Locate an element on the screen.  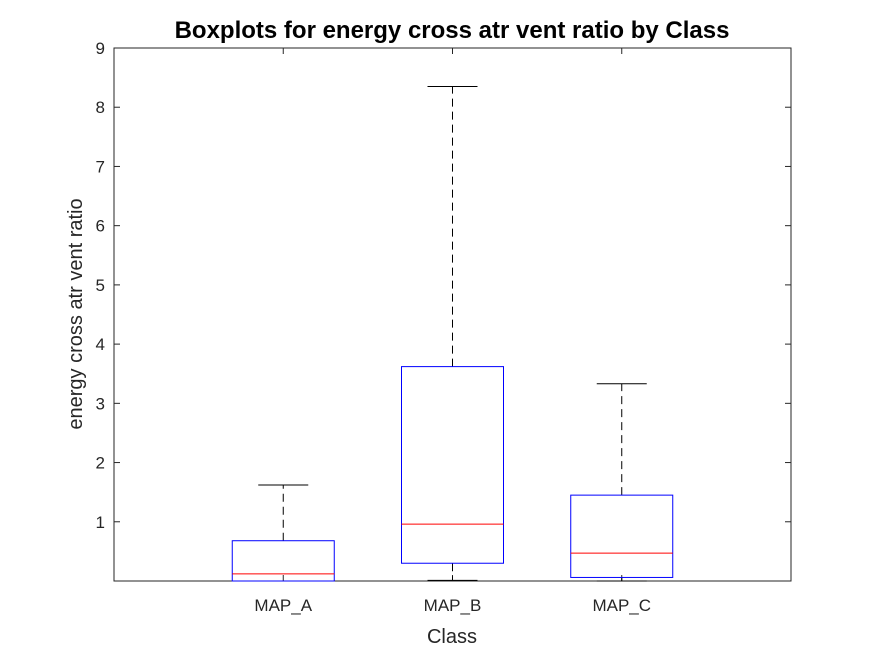
x-tick-label: MAP_B is located at coordinates (453, 605).